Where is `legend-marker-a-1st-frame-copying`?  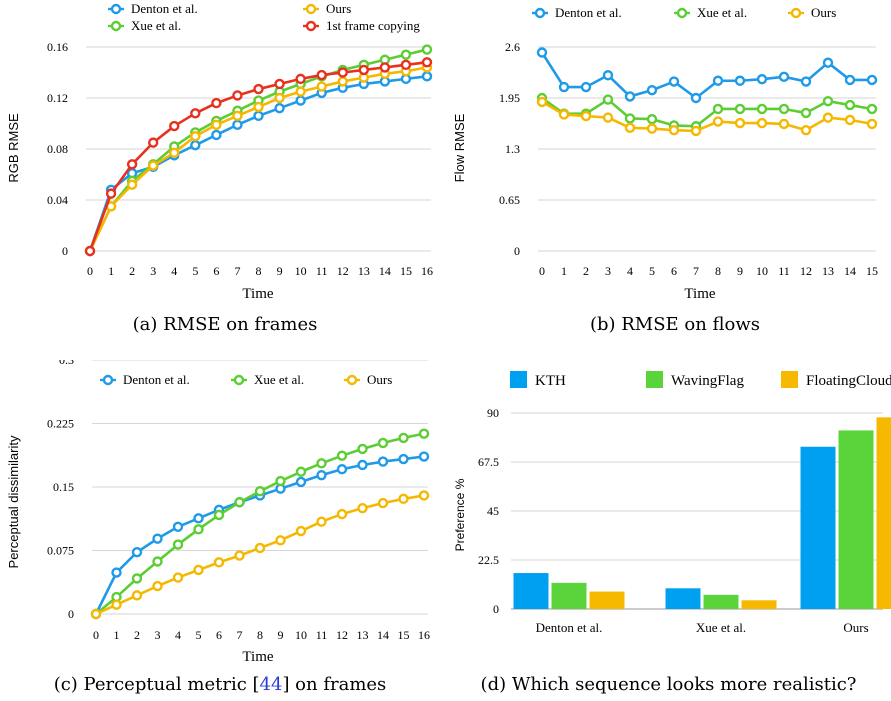
legend-marker-a-1st-frame-copying is located at coordinates (311, 26).